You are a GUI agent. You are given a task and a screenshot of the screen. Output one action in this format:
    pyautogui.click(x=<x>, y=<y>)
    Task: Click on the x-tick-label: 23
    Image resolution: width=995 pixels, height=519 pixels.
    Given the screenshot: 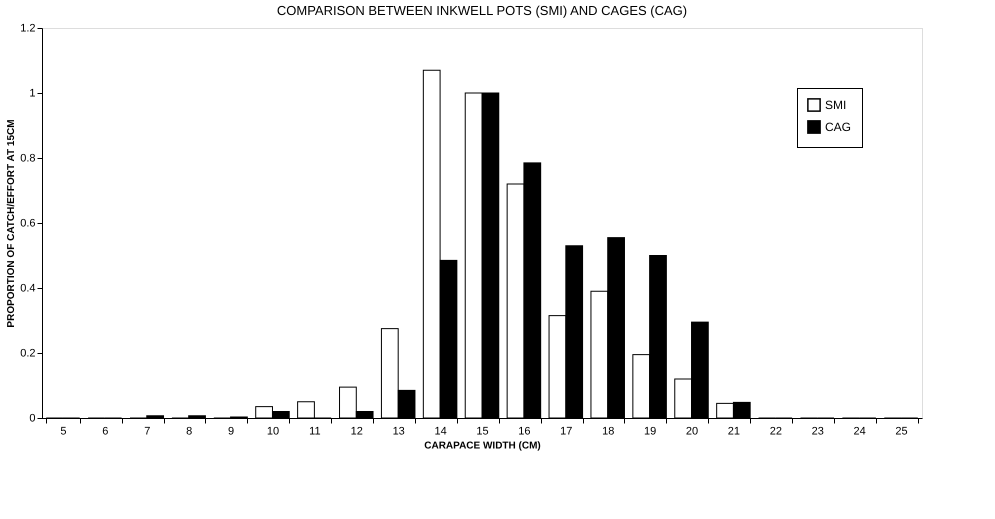 What is the action you would take?
    pyautogui.click(x=818, y=432)
    